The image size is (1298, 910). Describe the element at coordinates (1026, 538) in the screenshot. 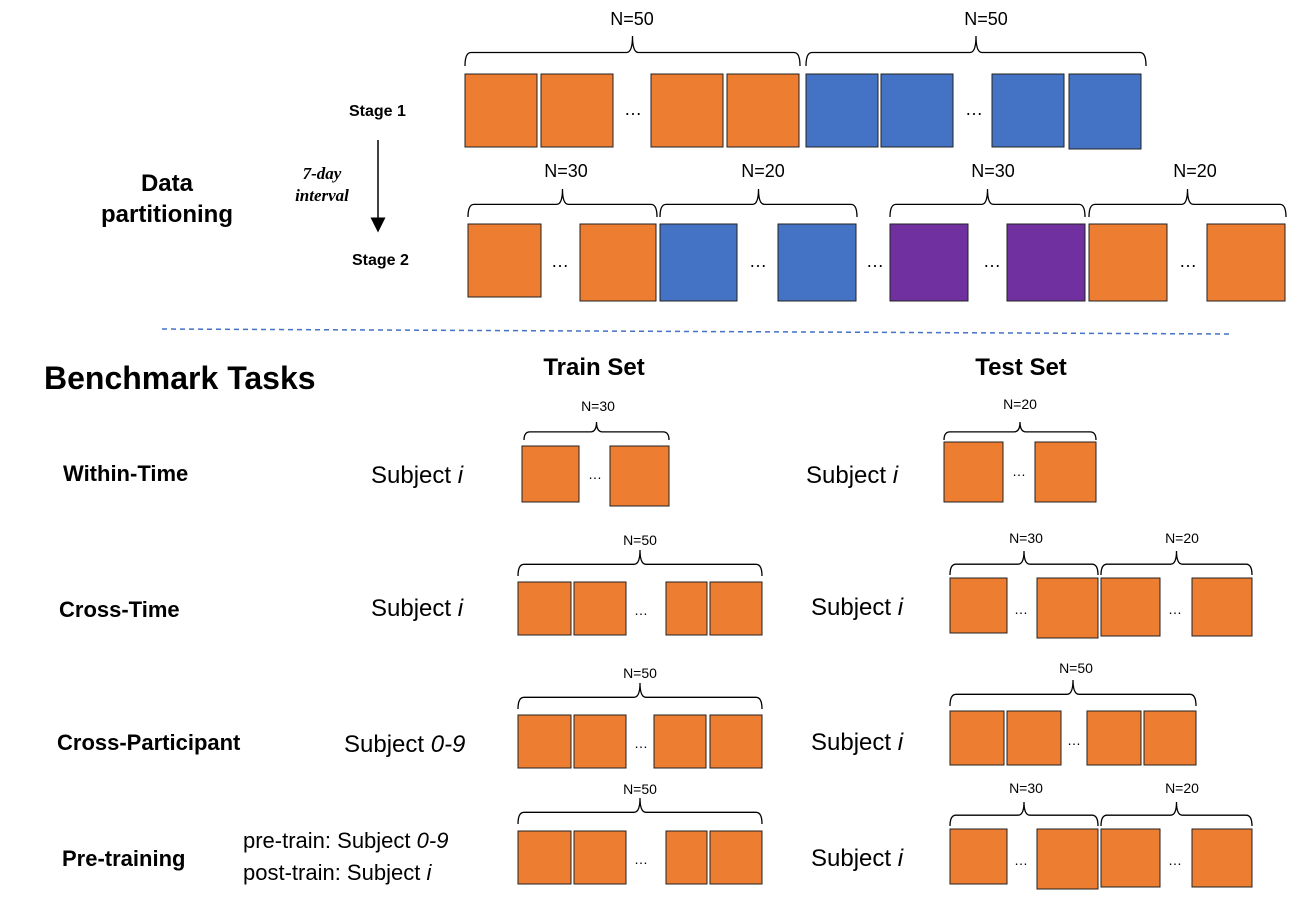

I see `test-count: N=30` at that location.